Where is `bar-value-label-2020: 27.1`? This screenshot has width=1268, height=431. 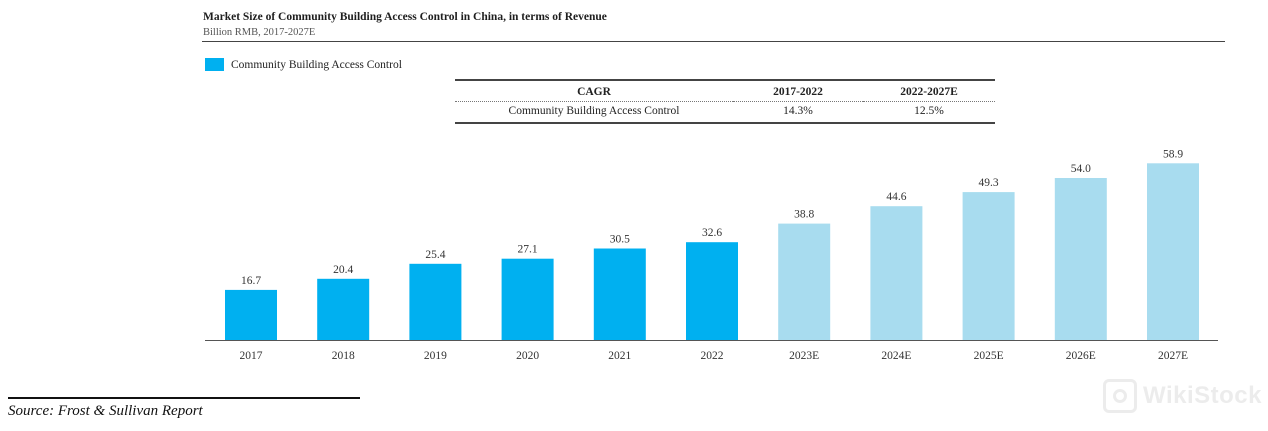
bar-value-label-2020: 27.1 is located at coordinates (528, 250).